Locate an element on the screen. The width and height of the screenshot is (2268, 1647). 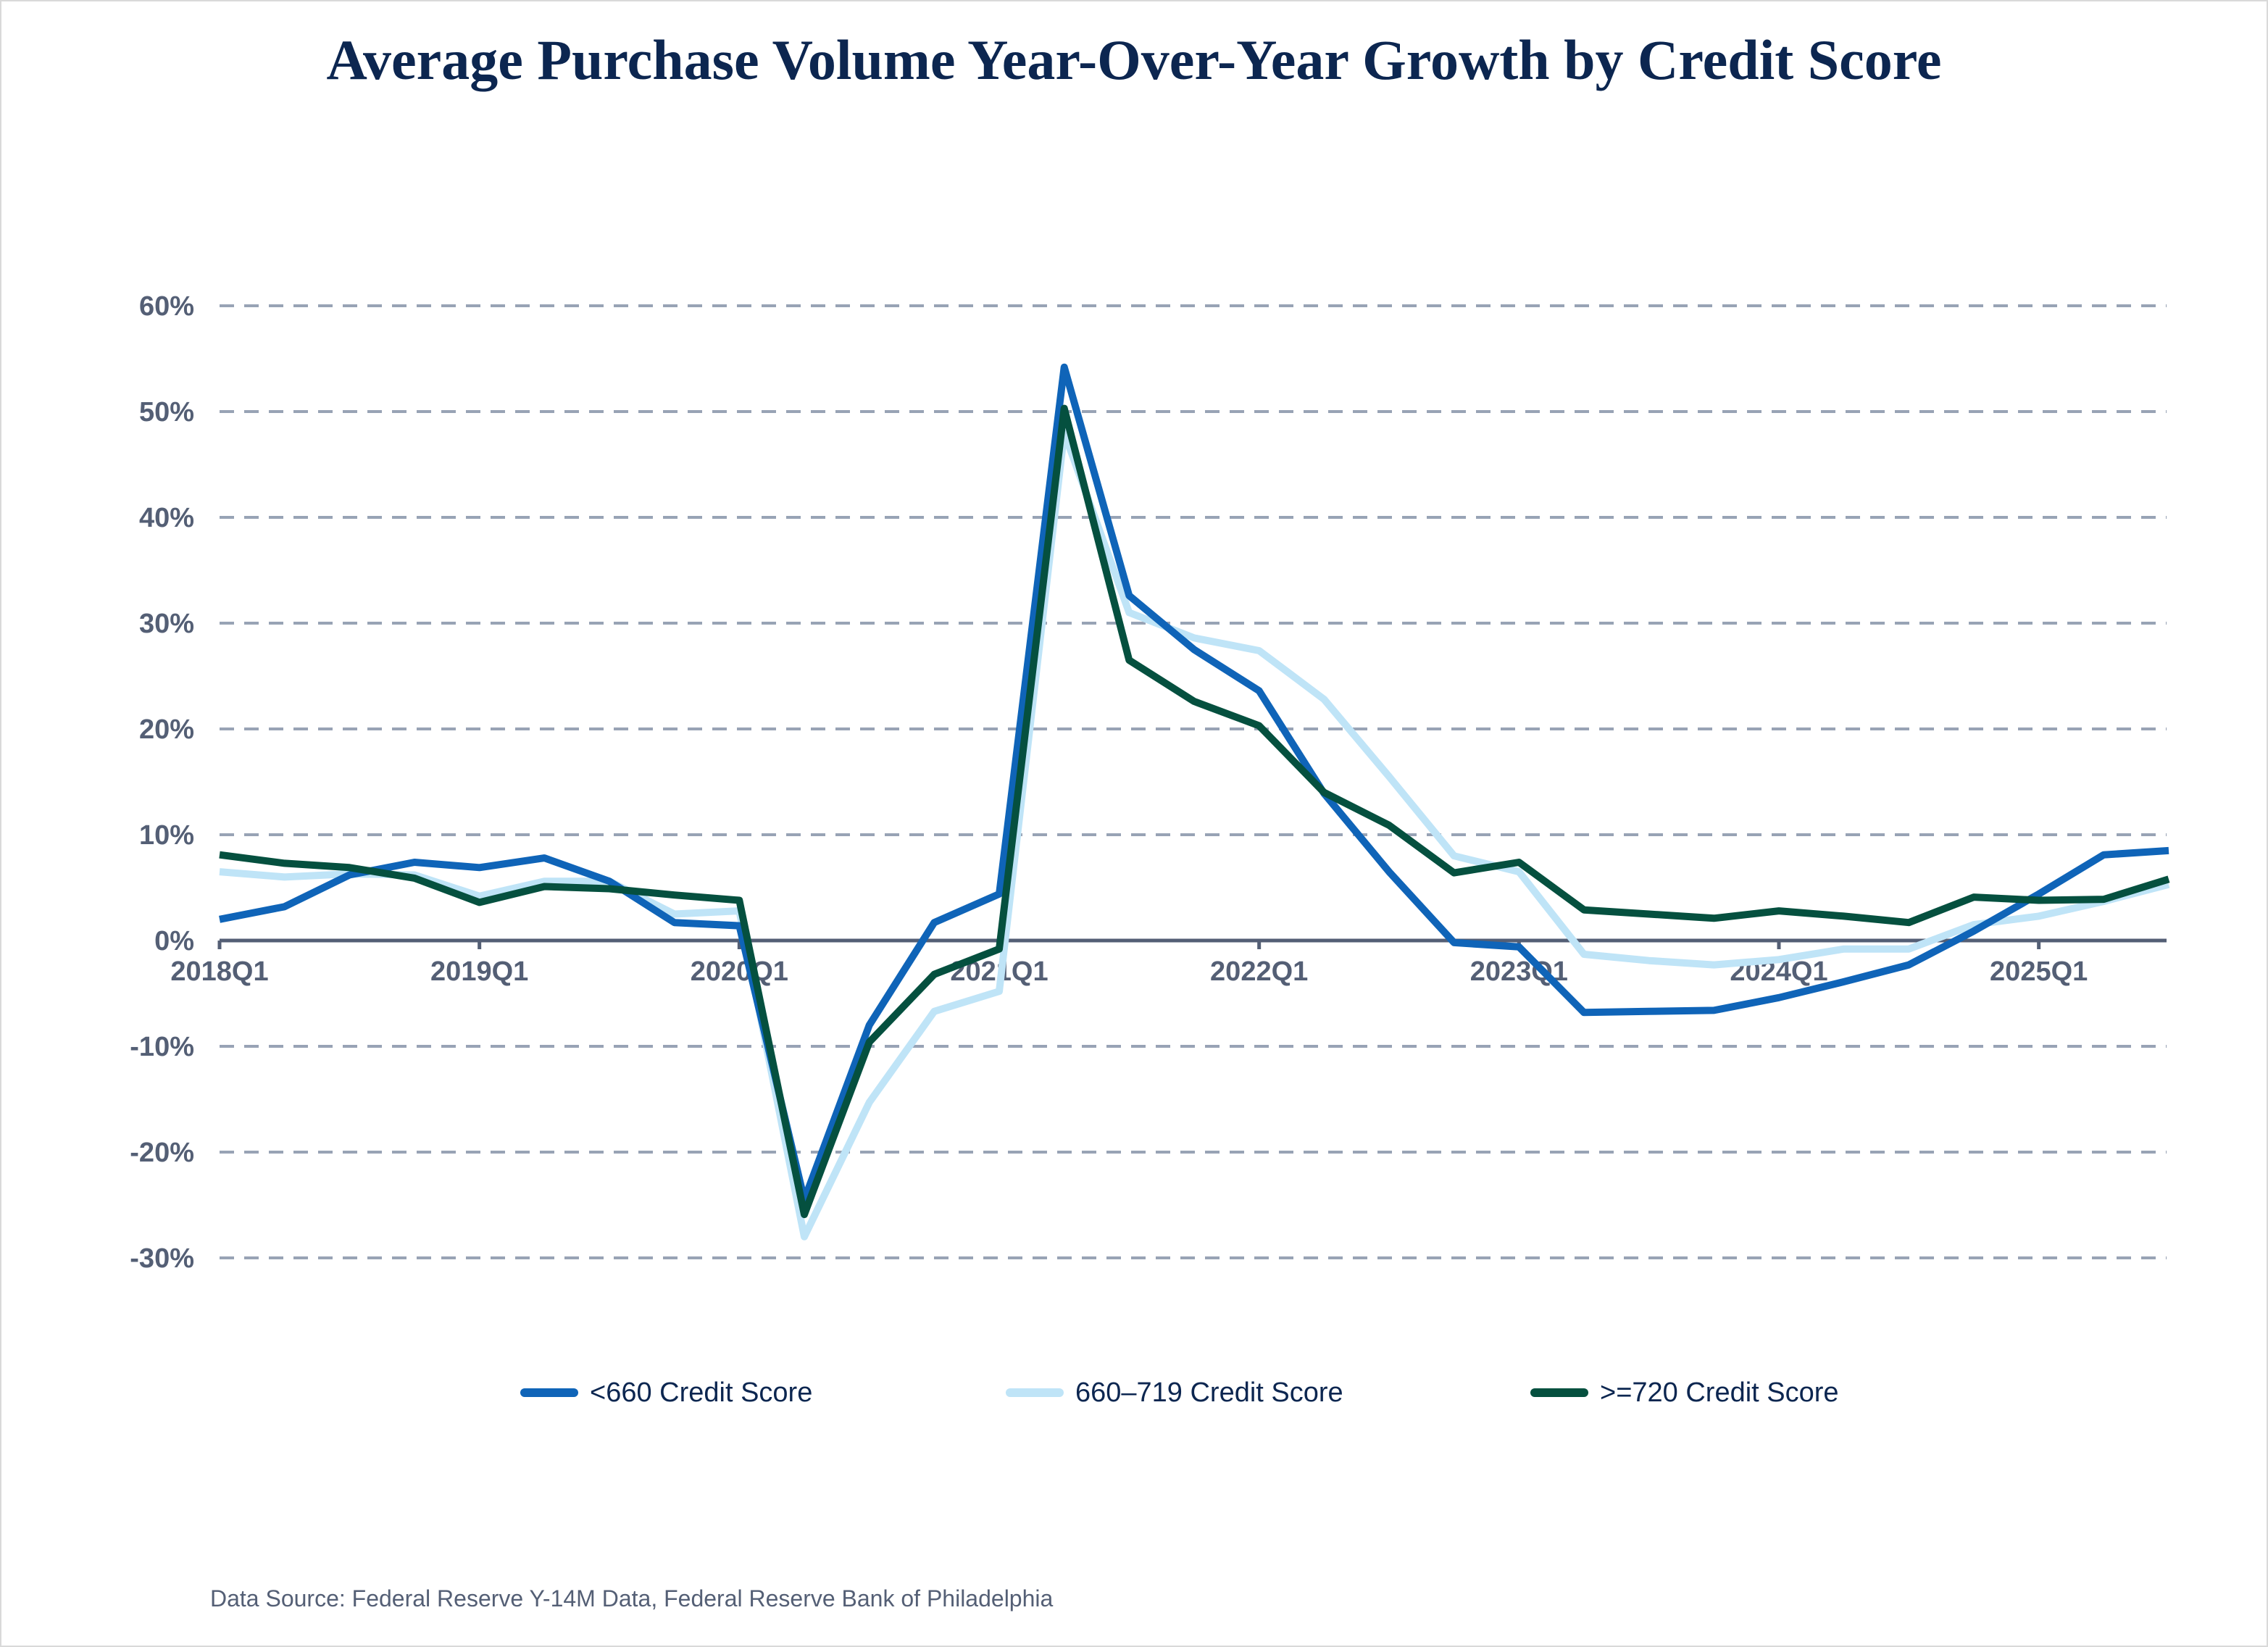
y-tick-label: -20% is located at coordinates (162, 1153).